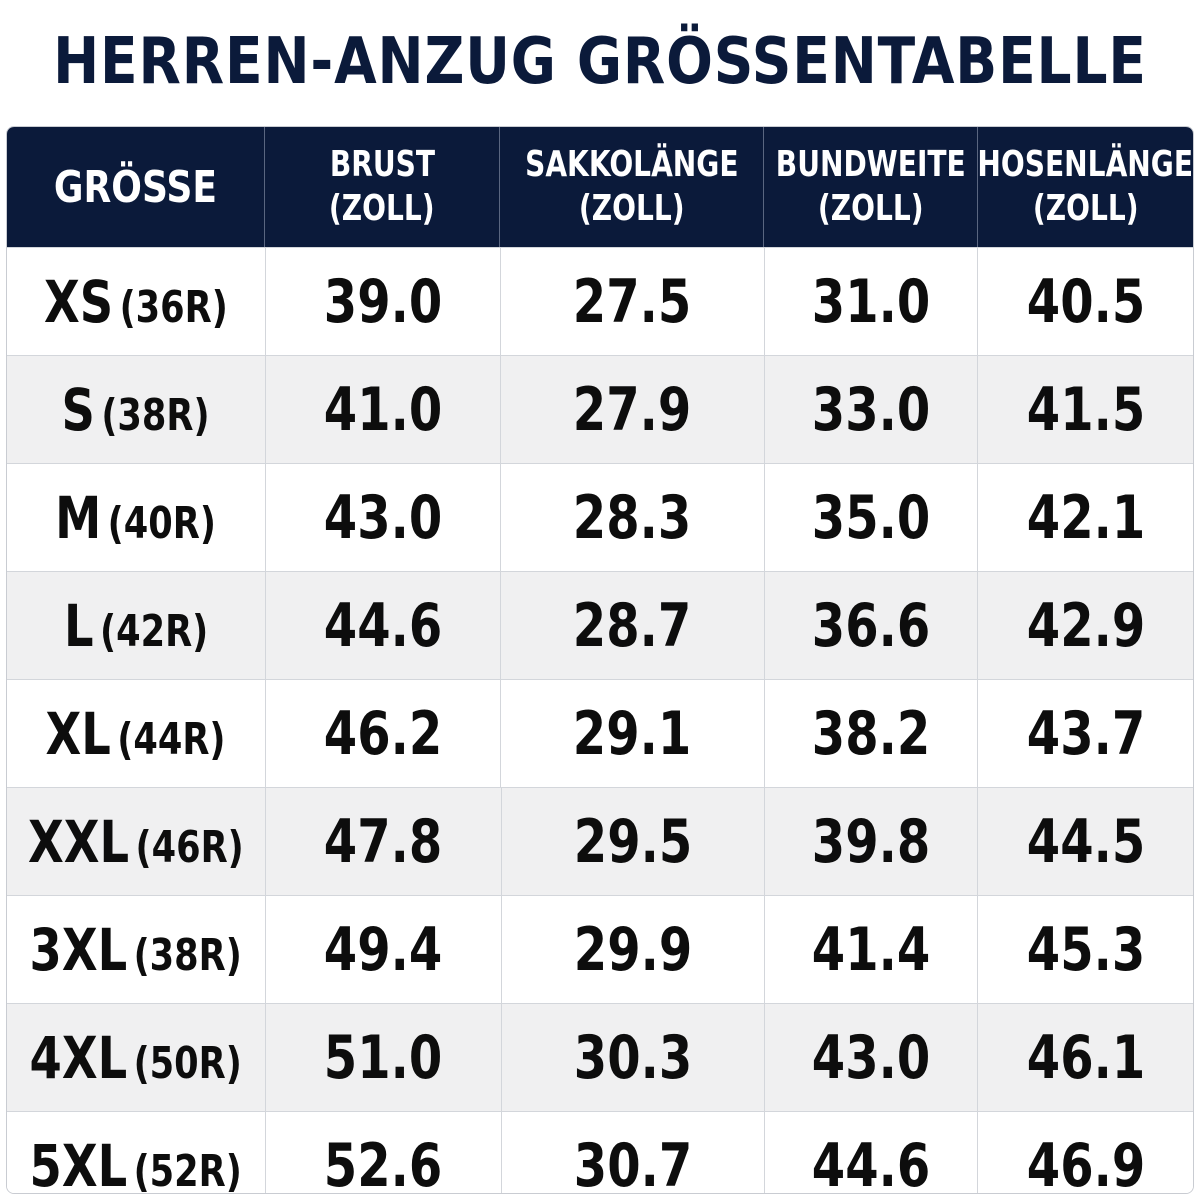 This screenshot has width=1200, height=1200. I want to click on jacket-length-value: 29.1, so click(632, 733).